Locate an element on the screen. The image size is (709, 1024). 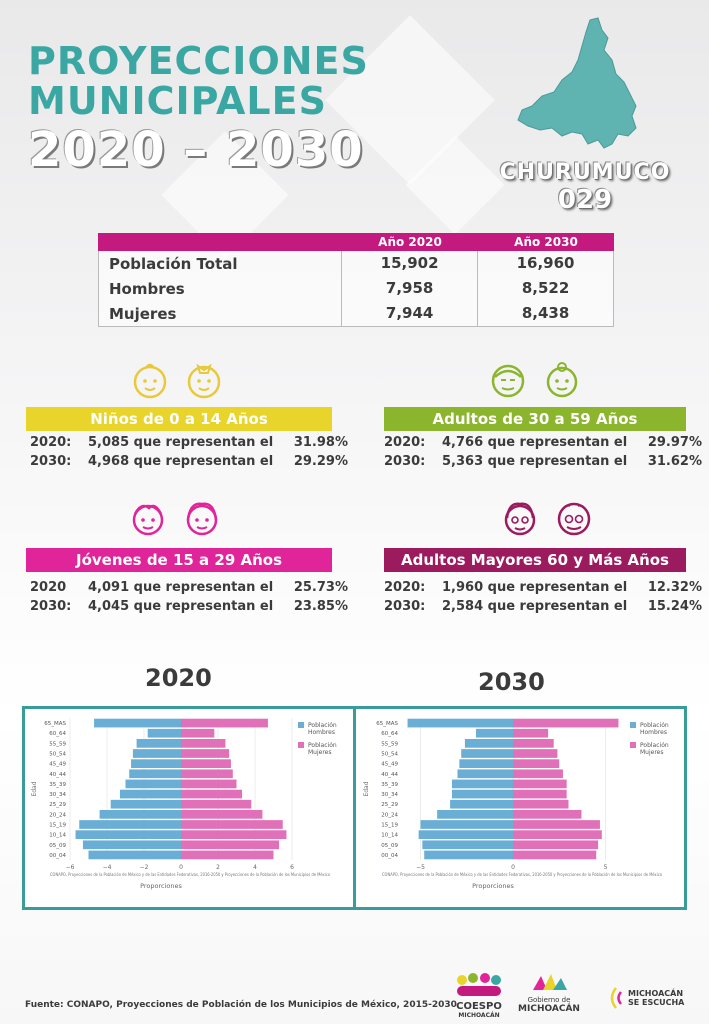
line-desc: 4,091 que representan el is located at coordinates (181, 587).